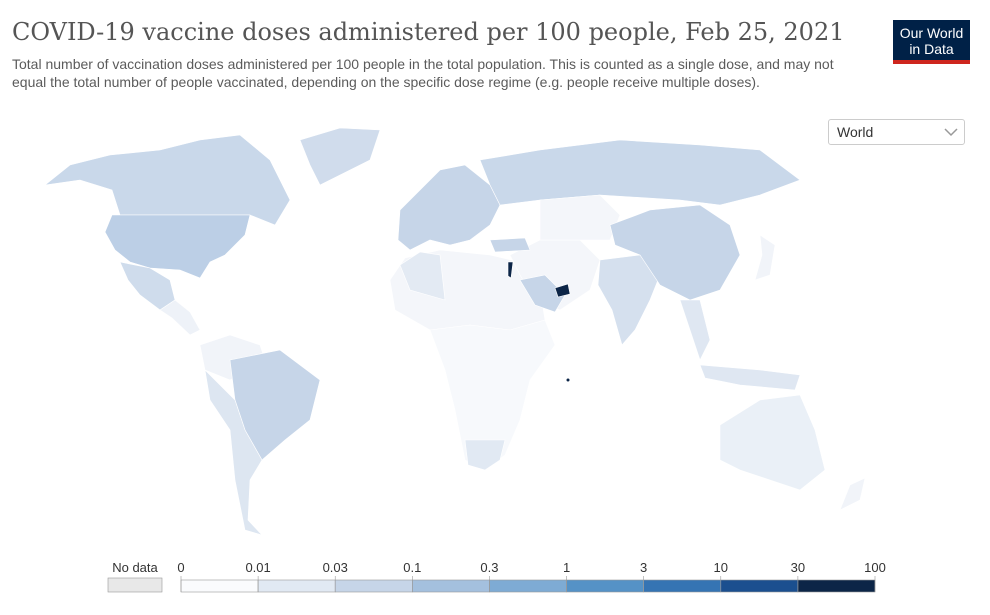 This screenshot has width=990, height=615. I want to click on indonesia, so click(750, 377).